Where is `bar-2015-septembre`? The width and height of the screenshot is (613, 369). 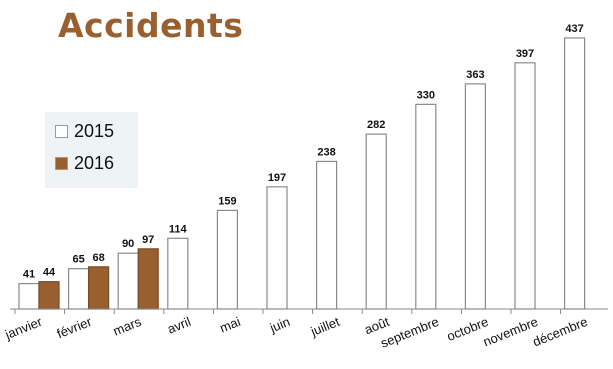 bar-2015-septembre is located at coordinates (426, 206).